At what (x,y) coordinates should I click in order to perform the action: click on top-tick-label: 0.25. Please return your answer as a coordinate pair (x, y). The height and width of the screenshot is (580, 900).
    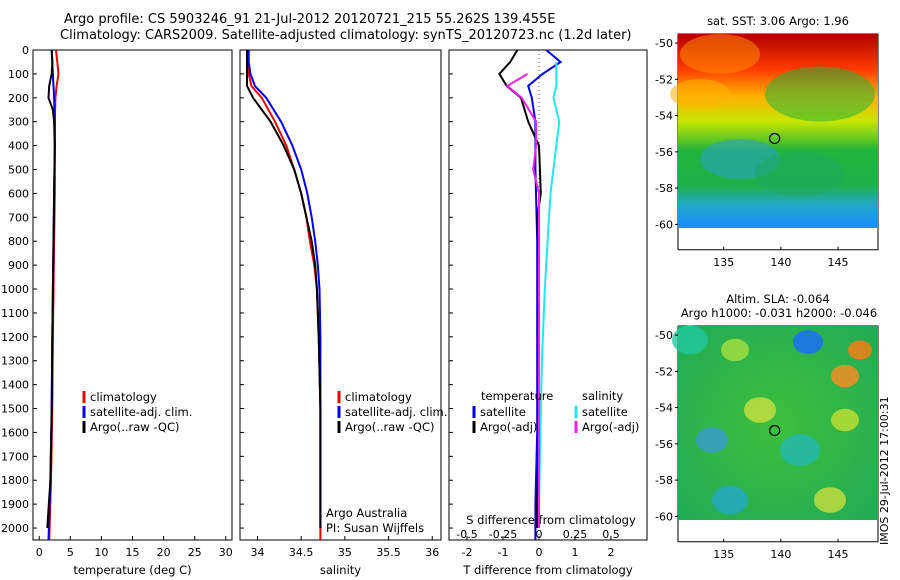
    Looking at the image, I should click on (575, 534).